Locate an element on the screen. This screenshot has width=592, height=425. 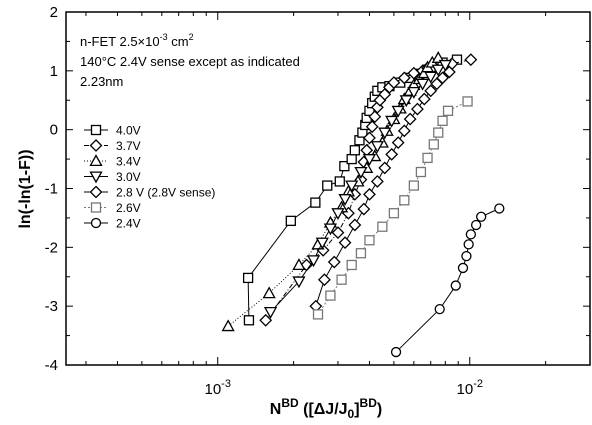
x-tick-label: 10⁻³ is located at coordinates (217, 388).